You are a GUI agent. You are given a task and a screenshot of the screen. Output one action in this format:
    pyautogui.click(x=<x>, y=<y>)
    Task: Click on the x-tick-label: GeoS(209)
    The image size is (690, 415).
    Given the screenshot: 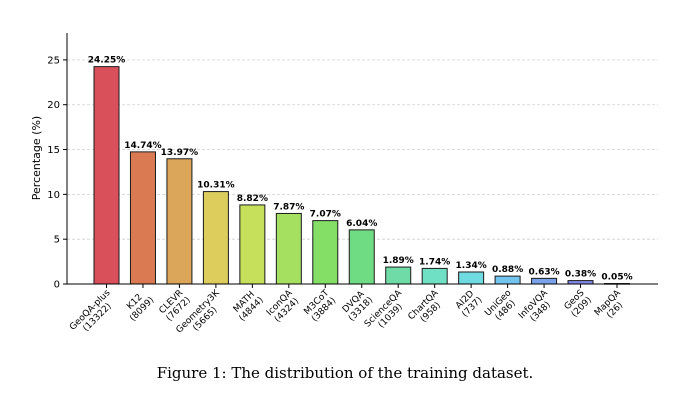 What is the action you would take?
    pyautogui.click(x=578, y=304)
    